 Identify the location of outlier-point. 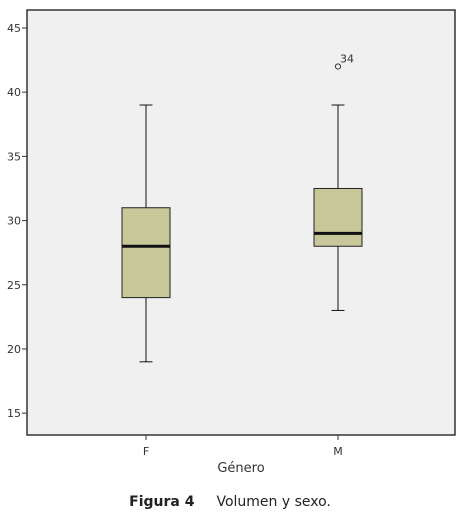
(338, 66).